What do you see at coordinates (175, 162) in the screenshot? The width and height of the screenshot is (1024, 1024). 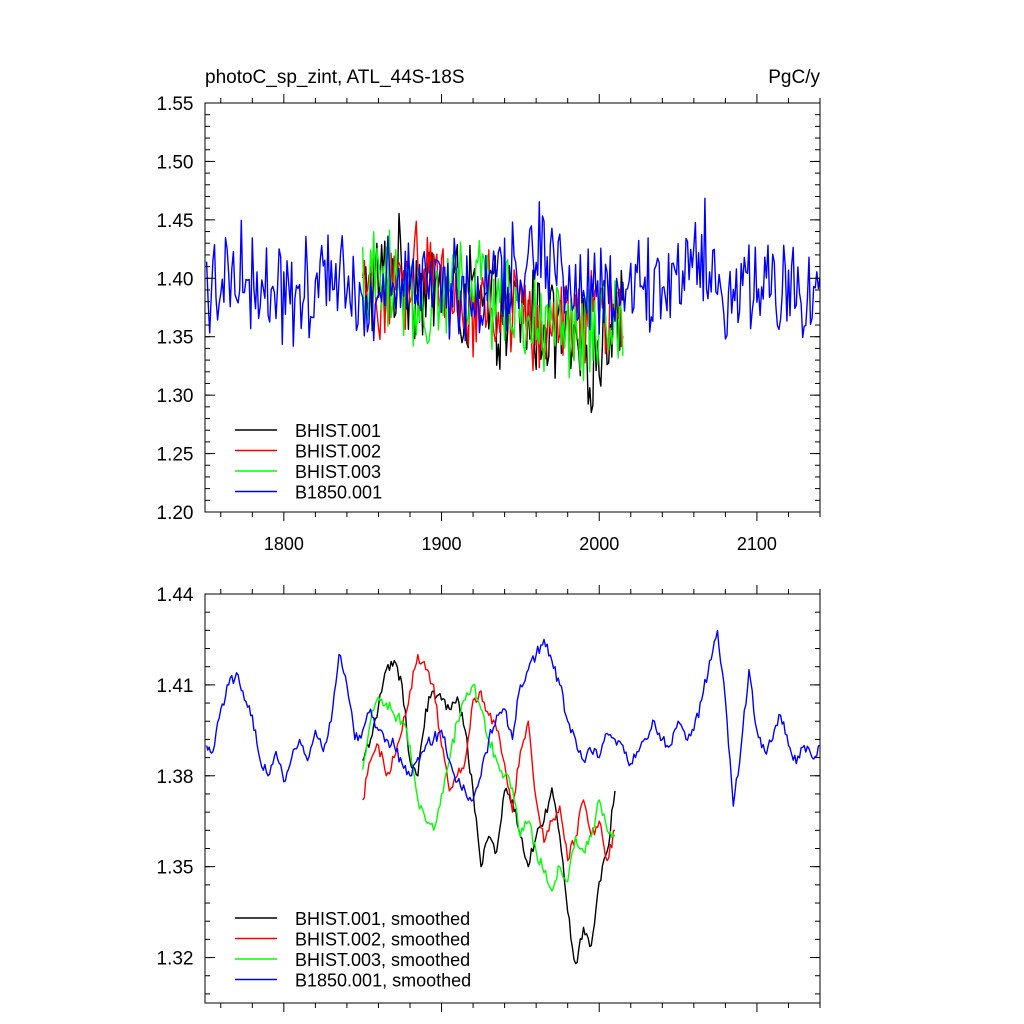 I see `y-tick-label: 1.50` at bounding box center [175, 162].